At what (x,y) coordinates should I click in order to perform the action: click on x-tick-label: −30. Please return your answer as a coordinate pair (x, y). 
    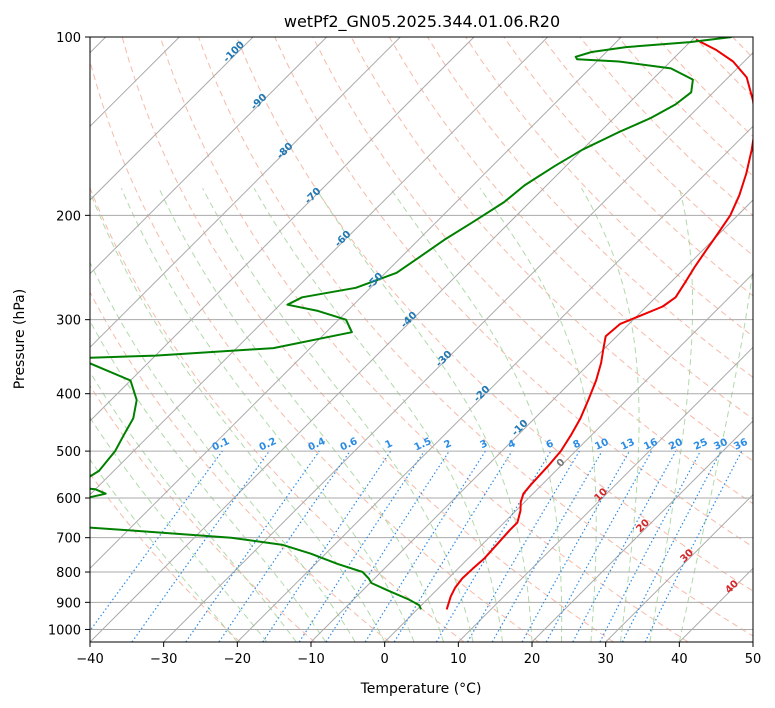
    Looking at the image, I should click on (163, 659).